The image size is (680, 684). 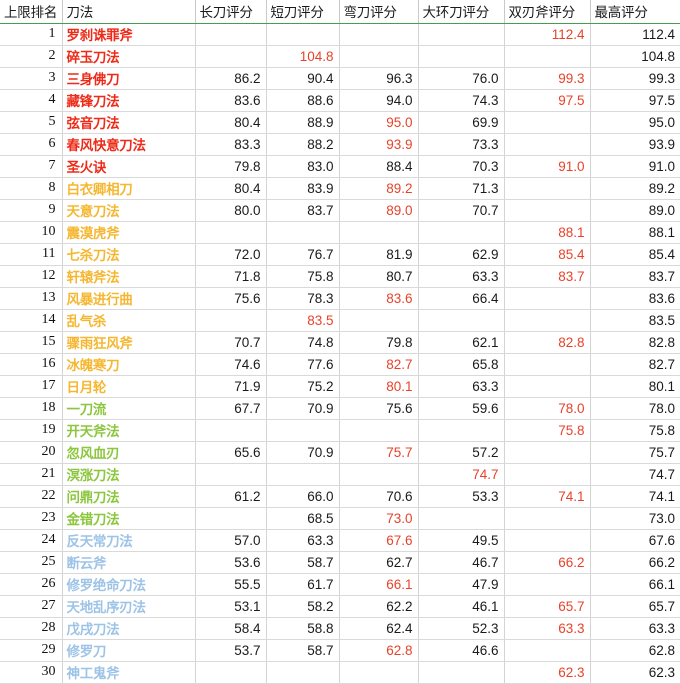 What do you see at coordinates (303, 628) in the screenshot?
I see `score-cell-s2: 58.8` at bounding box center [303, 628].